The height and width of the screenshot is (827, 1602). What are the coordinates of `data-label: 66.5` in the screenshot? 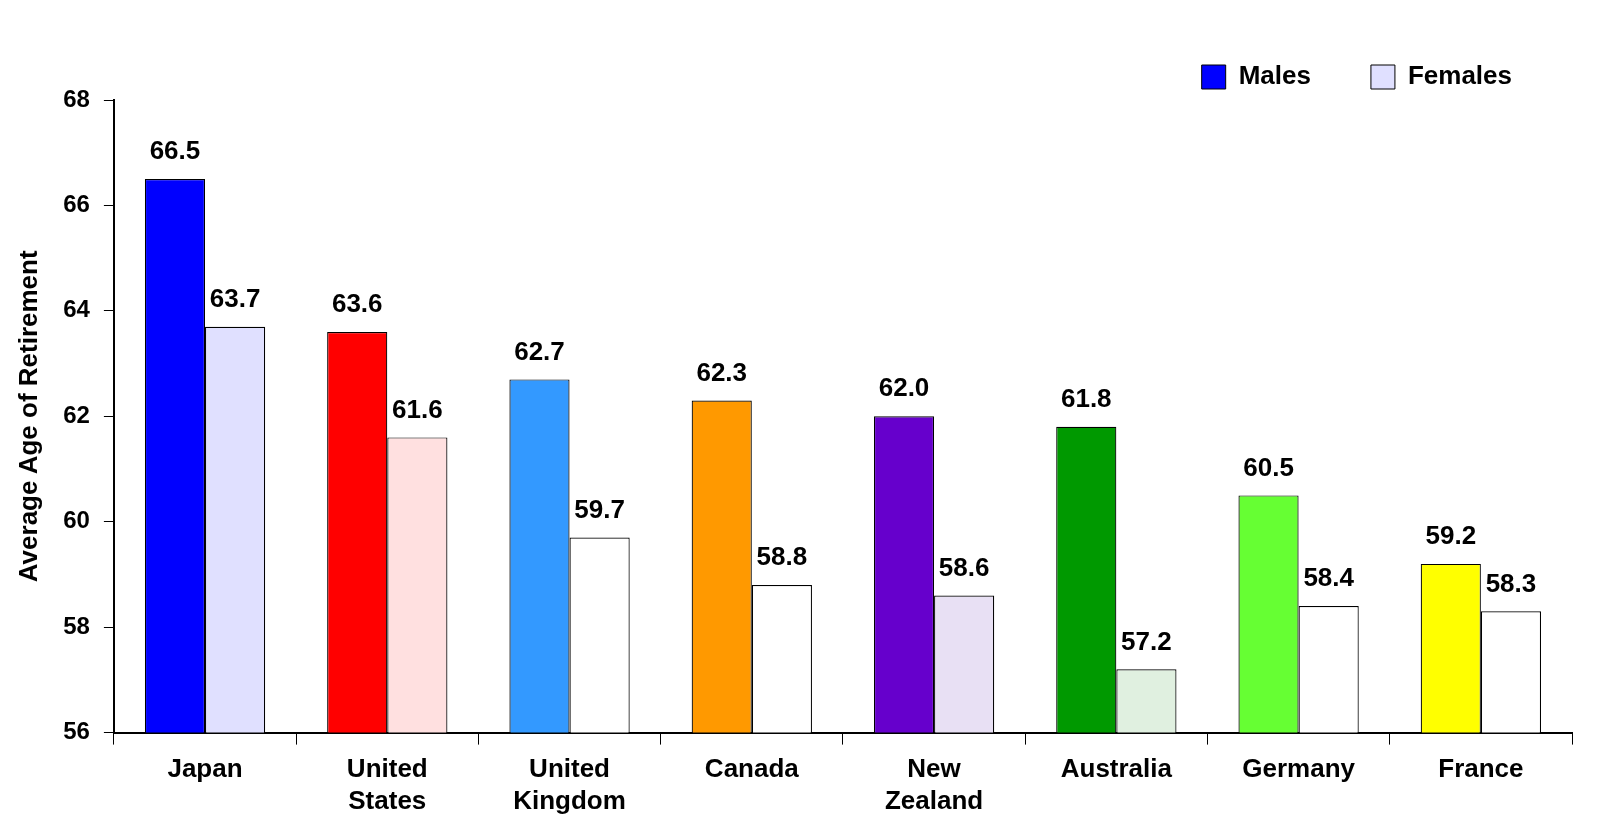 It's located at (175, 150).